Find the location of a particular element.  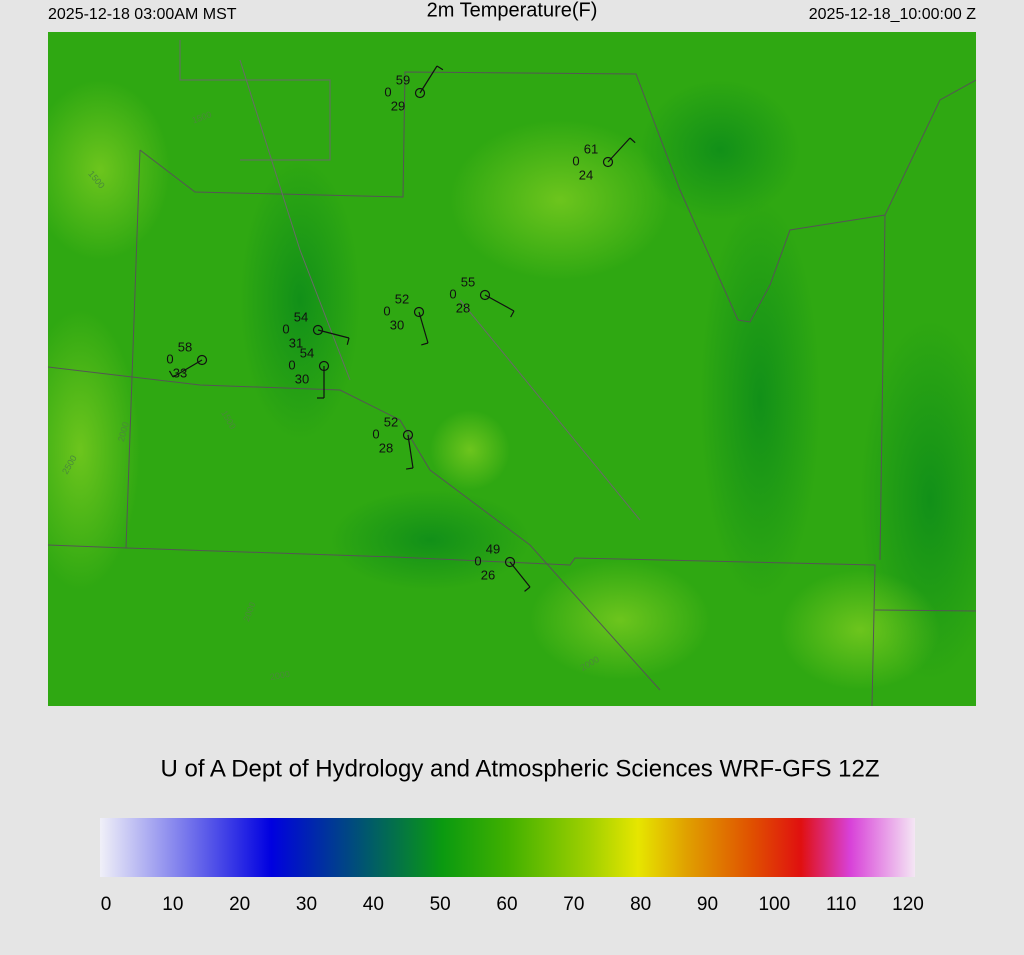

dewpoint: 26 is located at coordinates (488, 574).